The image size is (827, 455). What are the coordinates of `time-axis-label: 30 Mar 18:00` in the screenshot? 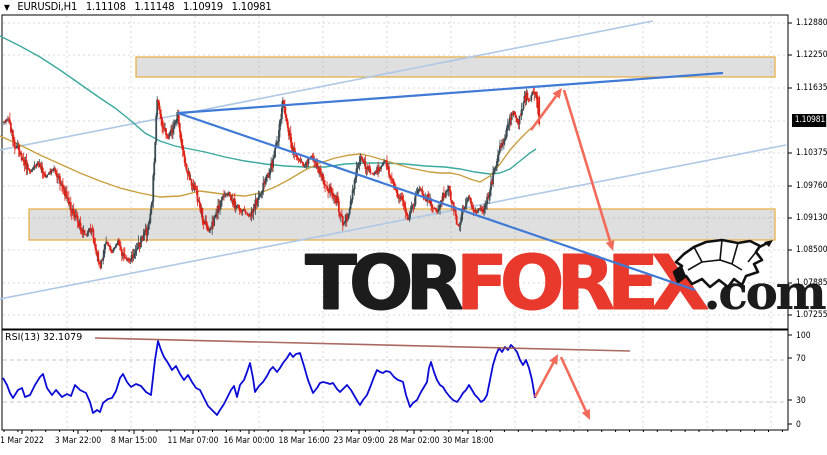 It's located at (468, 441).